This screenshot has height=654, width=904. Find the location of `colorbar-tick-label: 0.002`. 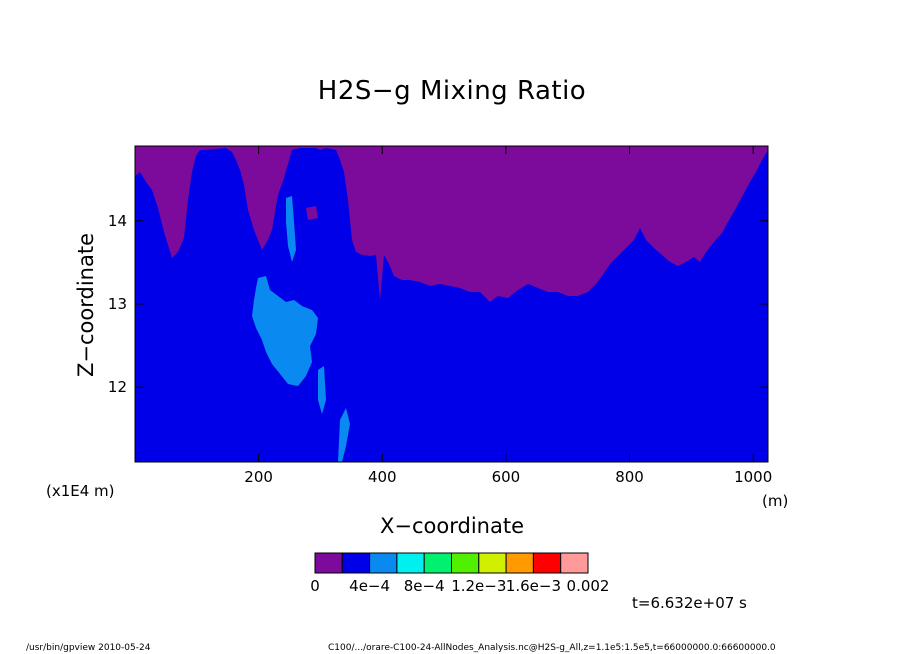

colorbar-tick-label: 0.002 is located at coordinates (588, 586).